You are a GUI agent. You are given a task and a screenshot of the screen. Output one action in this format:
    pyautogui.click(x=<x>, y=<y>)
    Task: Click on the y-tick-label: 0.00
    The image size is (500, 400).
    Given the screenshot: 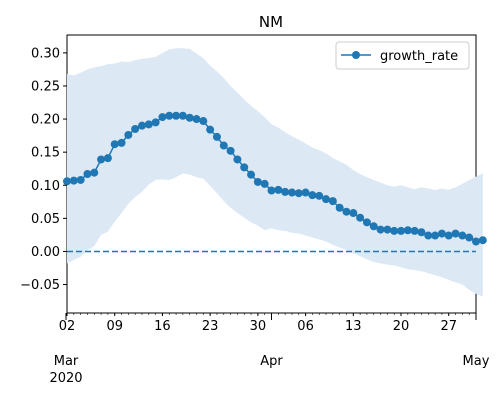 What is the action you would take?
    pyautogui.click(x=45, y=252)
    